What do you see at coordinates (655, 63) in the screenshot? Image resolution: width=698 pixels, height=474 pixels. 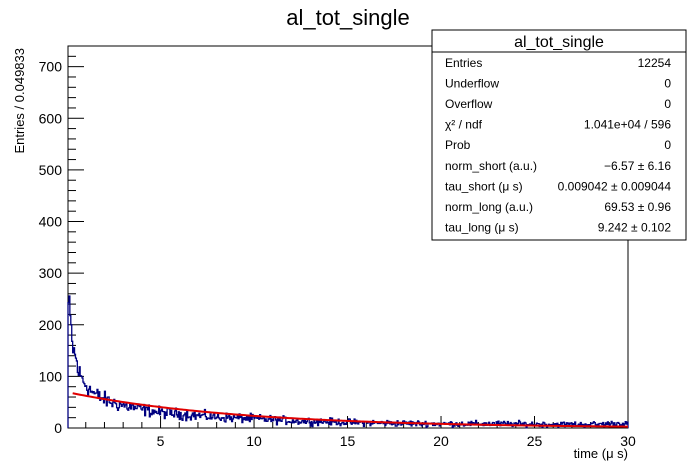 I see `stats-row-value: 12254` at bounding box center [655, 63].